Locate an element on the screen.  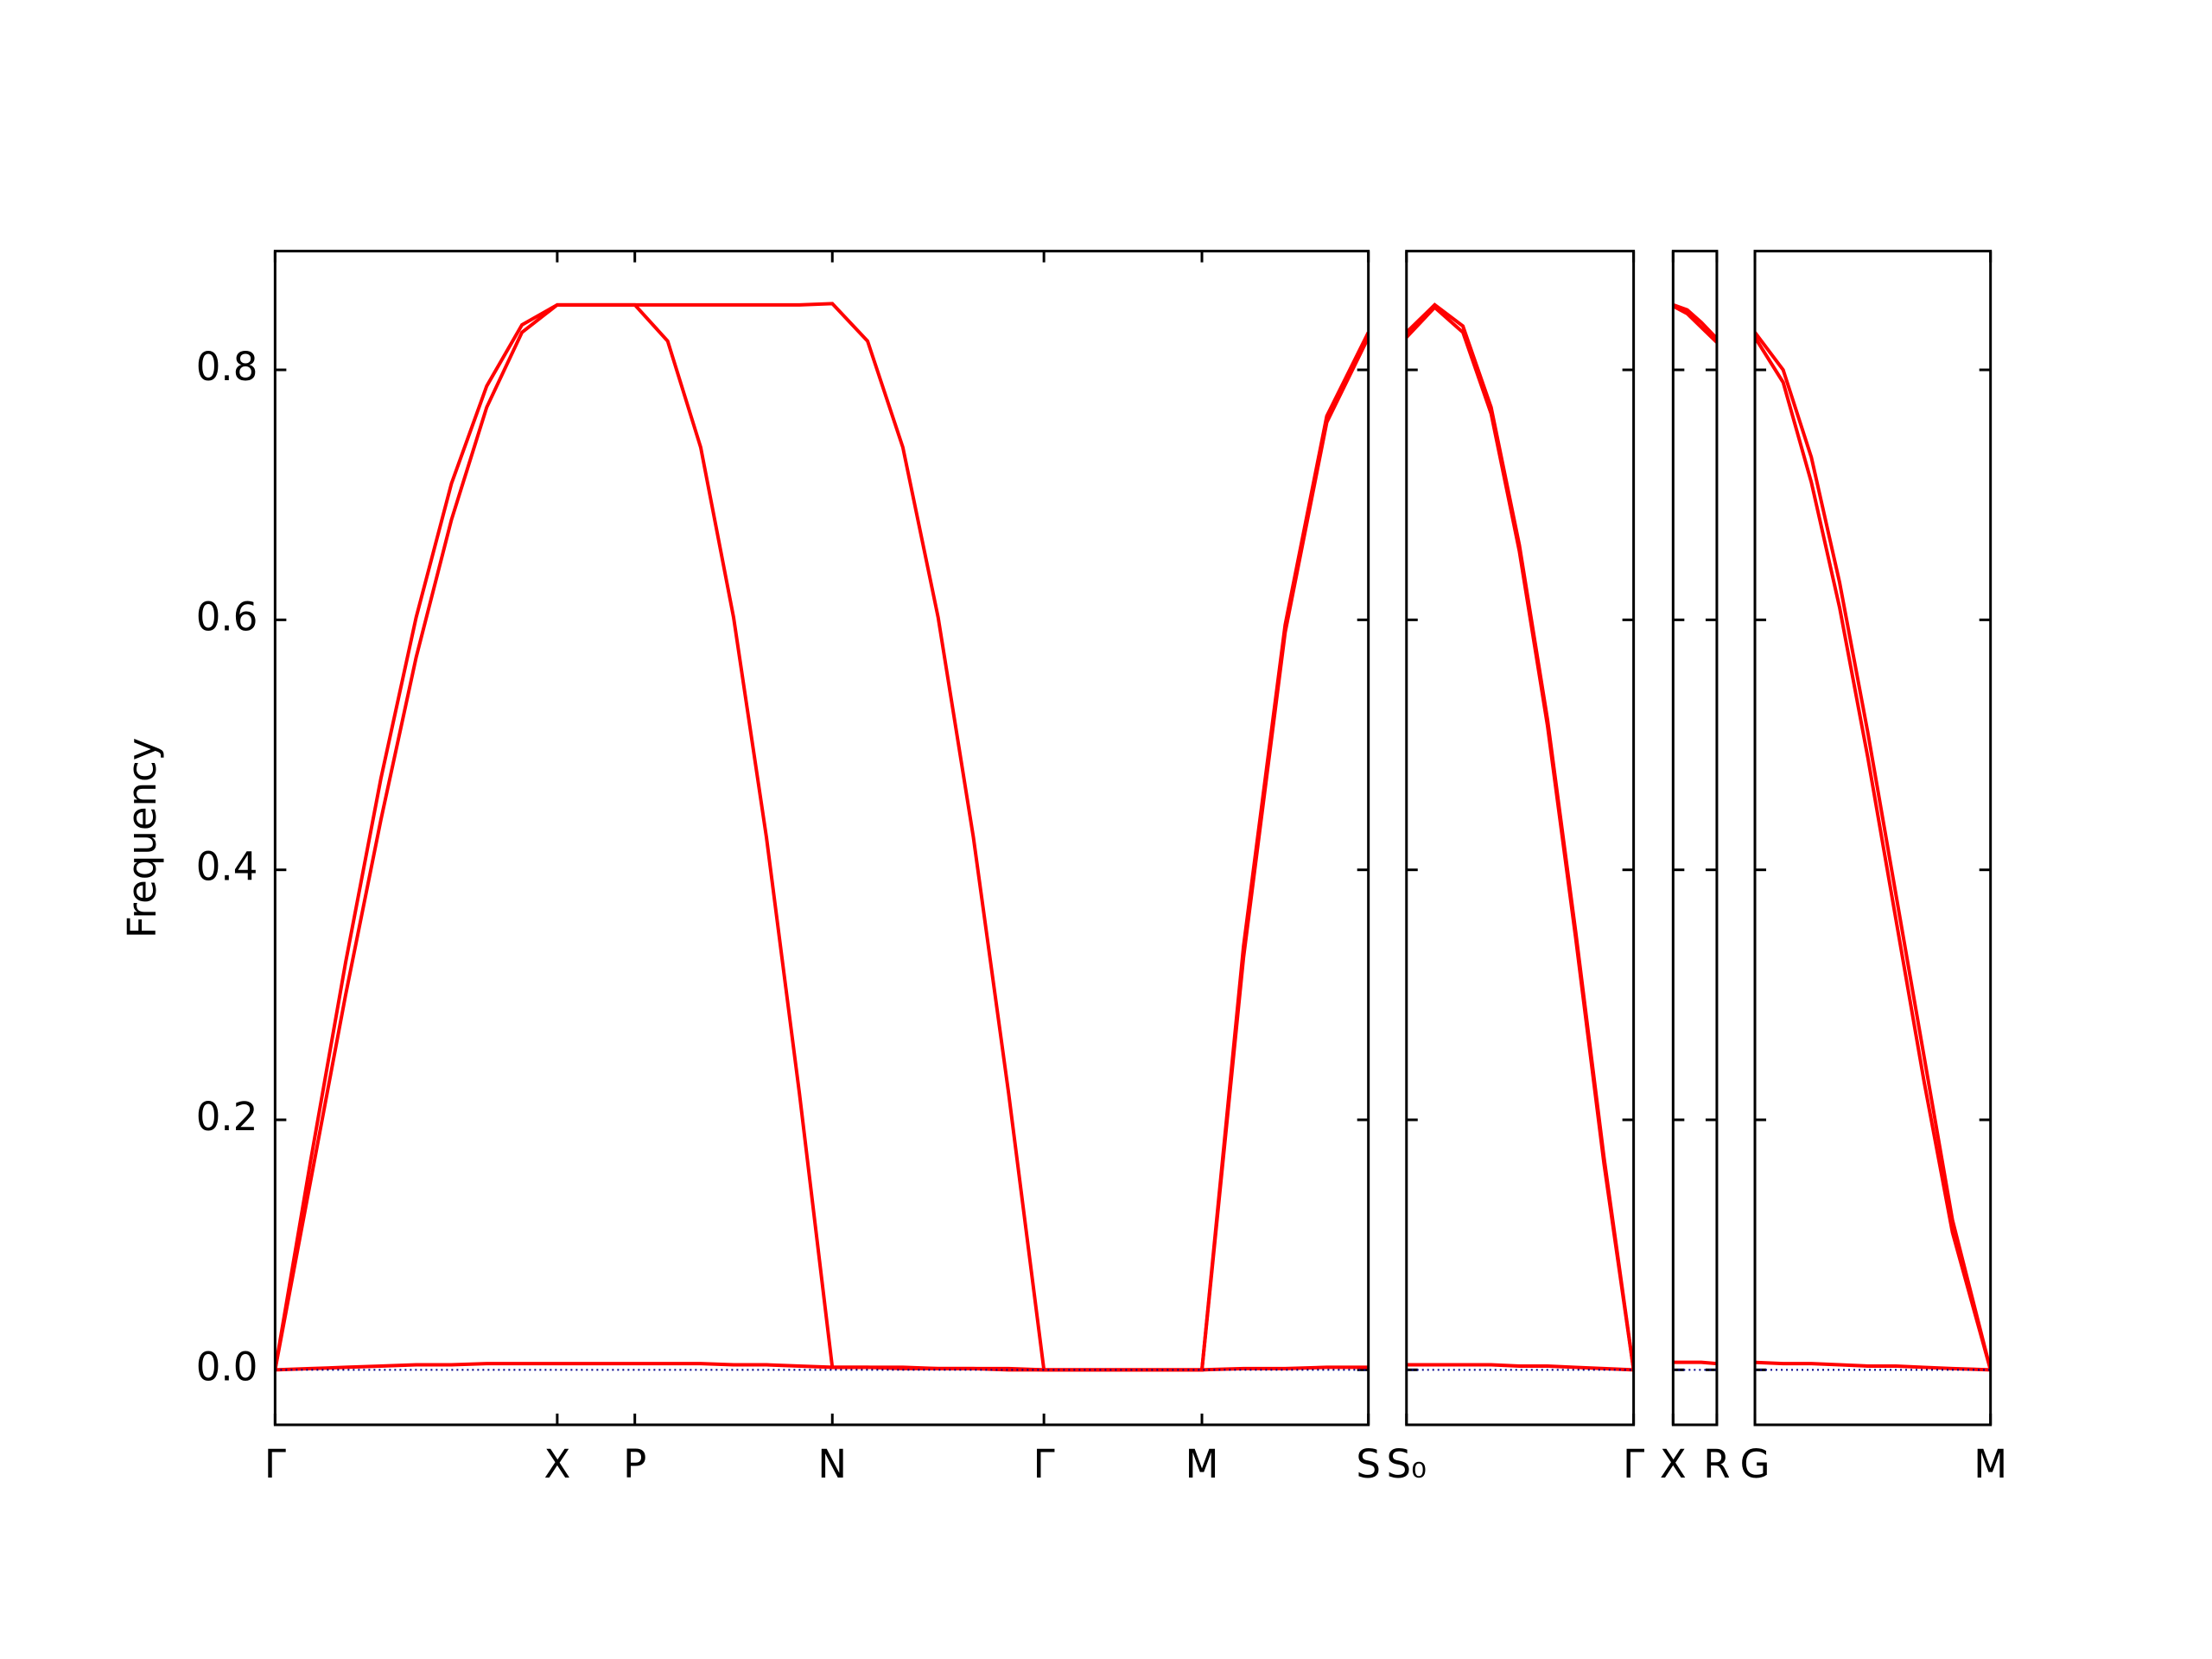
y-tick-label: 0.4 is located at coordinates (227, 867).